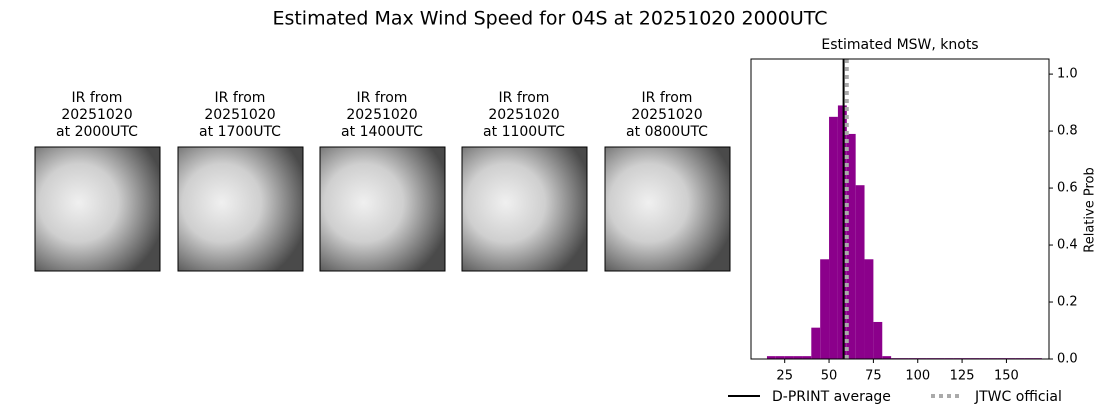  I want to click on x-tick-label: 150, so click(1006, 376).